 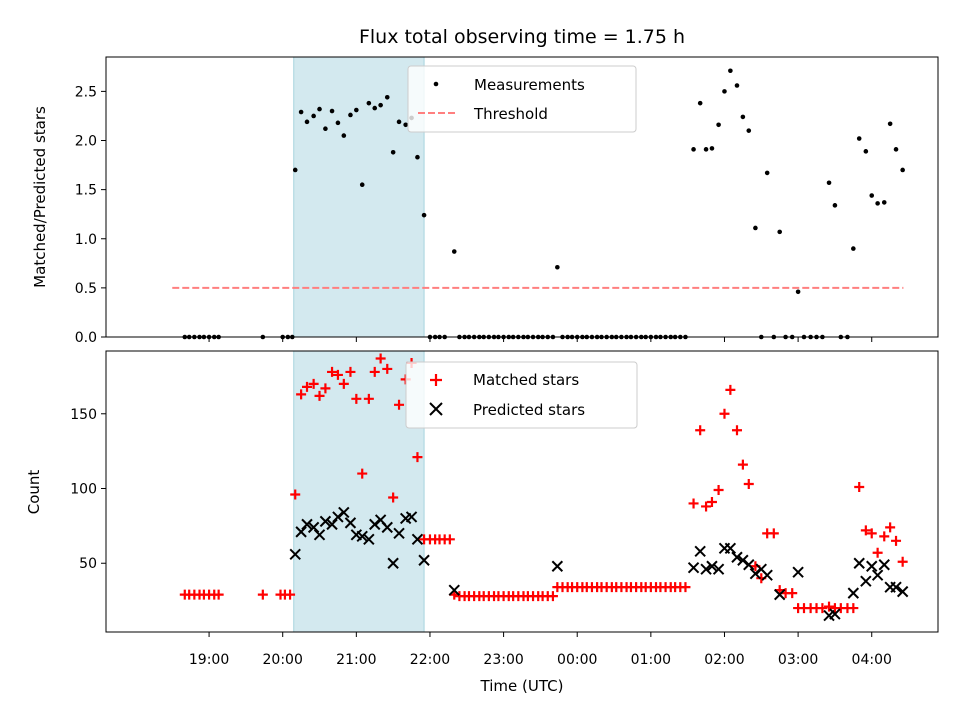 I want to click on count-y-tick-label: 50, so click(x=88, y=564).